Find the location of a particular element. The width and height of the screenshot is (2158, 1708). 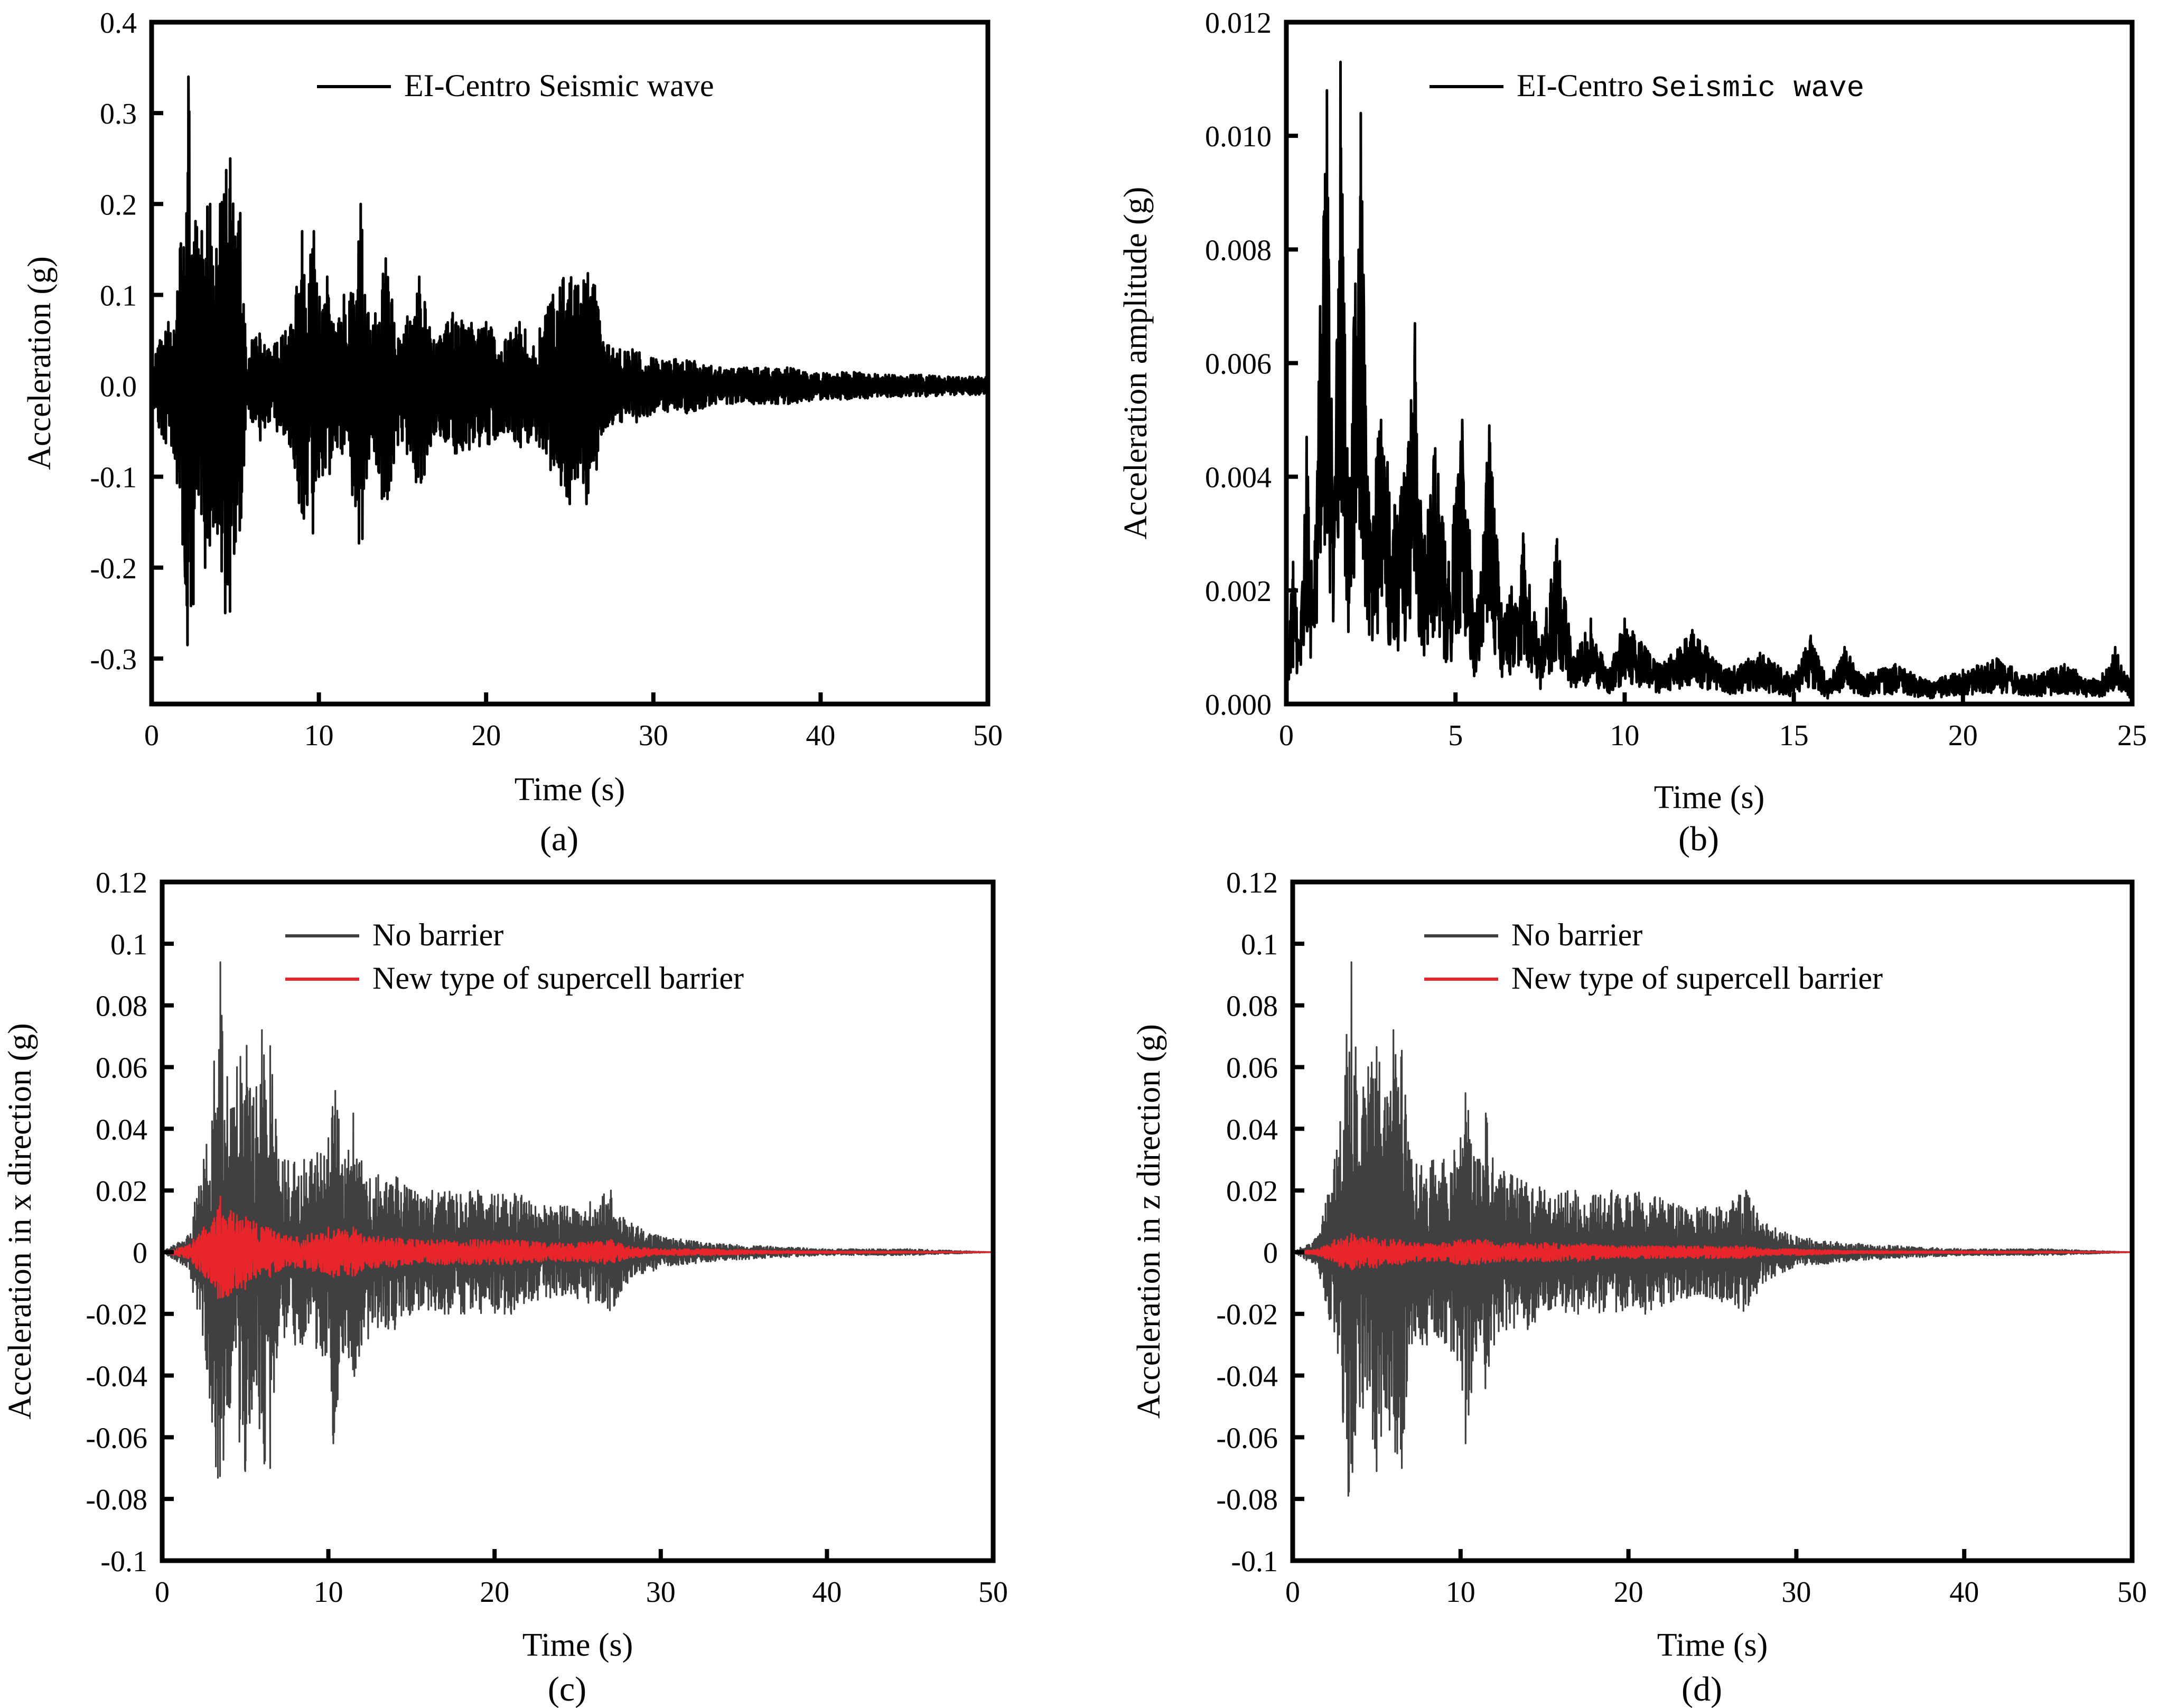

y-tick-label-c-6: 0.02 is located at coordinates (121, 1191).